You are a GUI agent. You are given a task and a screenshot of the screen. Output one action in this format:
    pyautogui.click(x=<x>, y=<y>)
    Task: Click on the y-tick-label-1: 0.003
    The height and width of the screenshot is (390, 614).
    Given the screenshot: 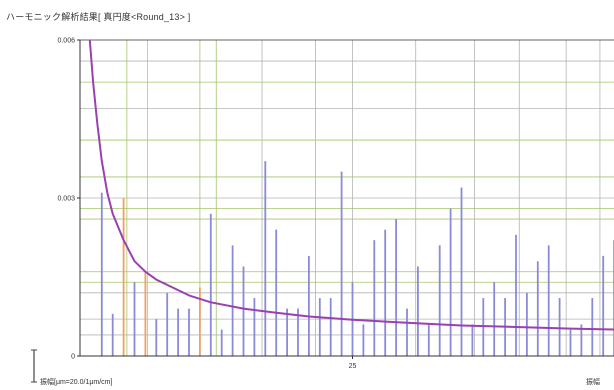 What is the action you would take?
    pyautogui.click(x=66, y=199)
    